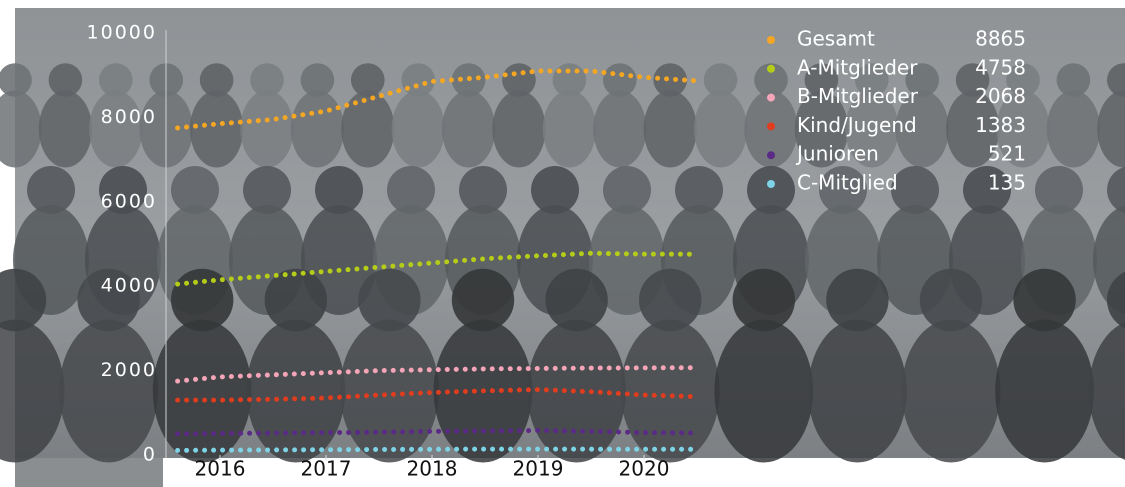  I want to click on legend-label: B-Mitglieder, so click(858, 96).